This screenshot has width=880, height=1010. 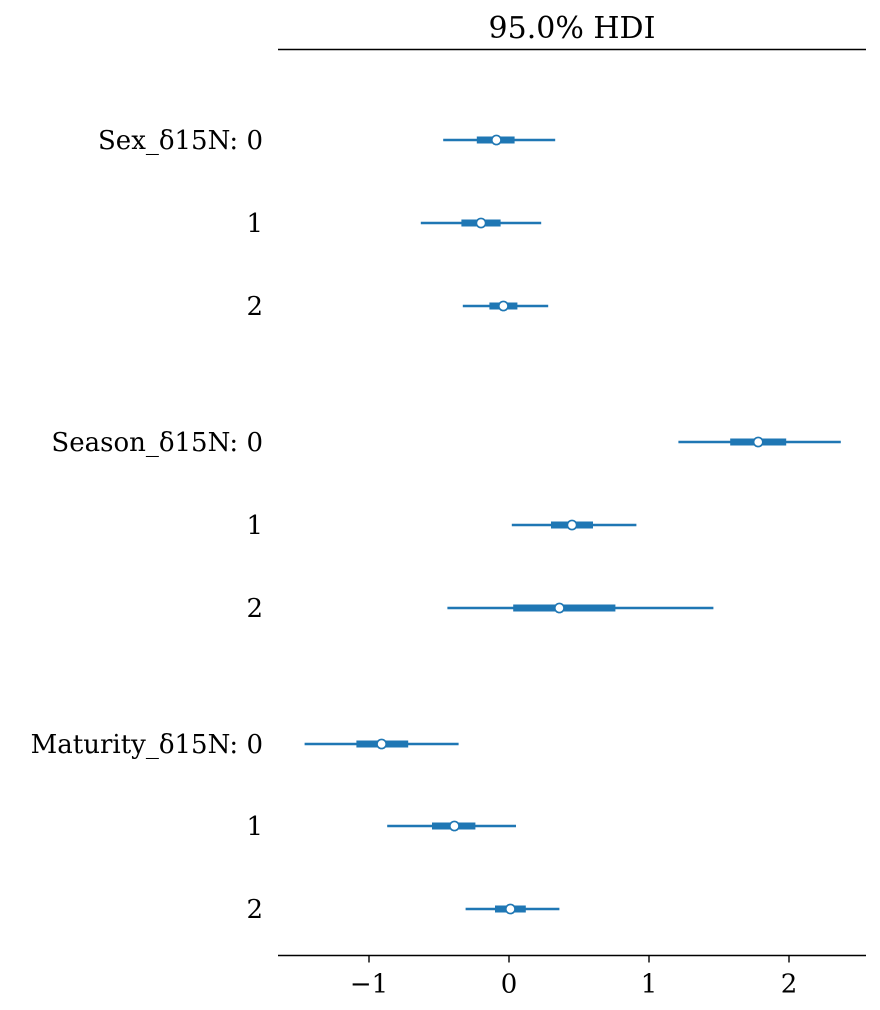 What do you see at coordinates (130, 745) in the screenshot?
I see `group-name: Maturity_δ15N` at bounding box center [130, 745].